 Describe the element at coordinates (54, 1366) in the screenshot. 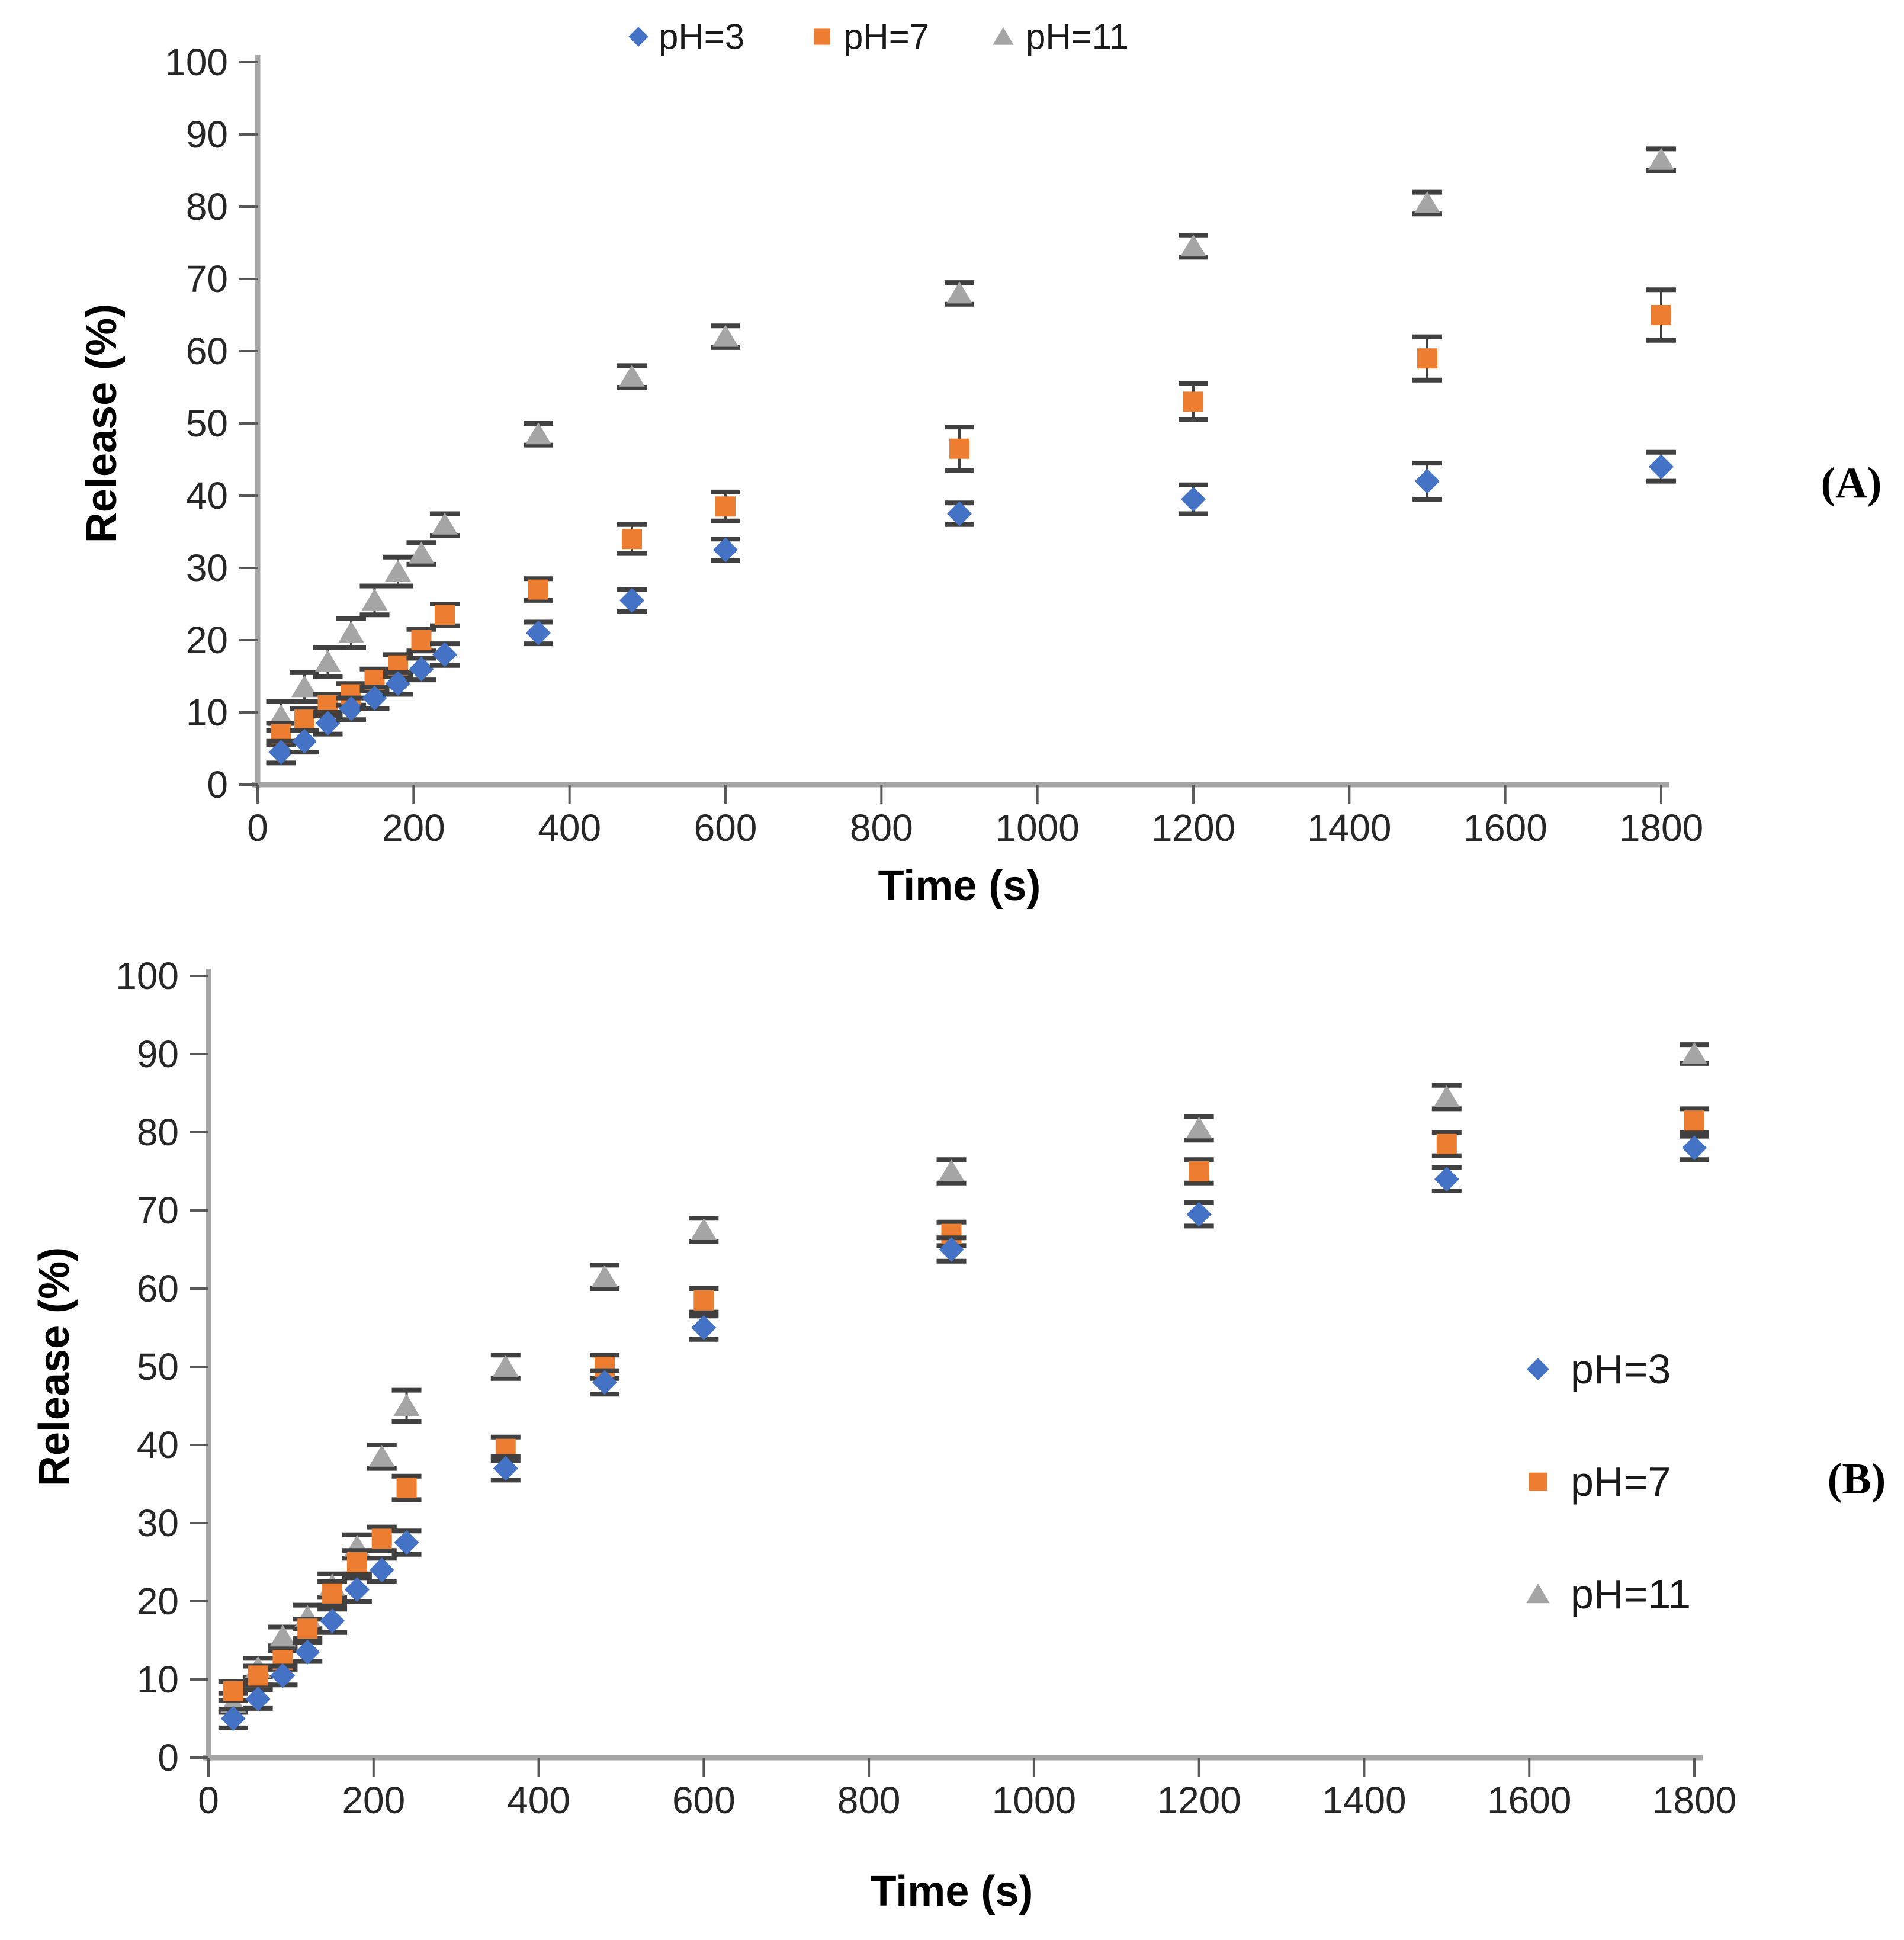

I see `chart-b-y-axis-title: Release (%)` at that location.